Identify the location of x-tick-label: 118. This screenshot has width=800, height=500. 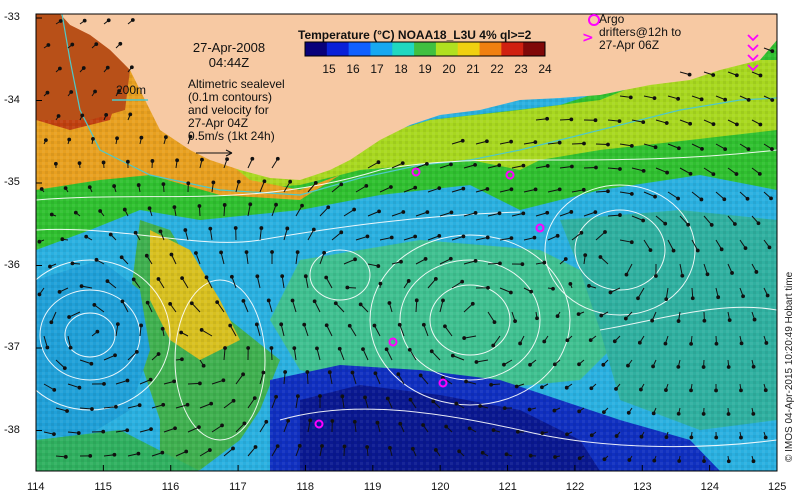
(305, 487).